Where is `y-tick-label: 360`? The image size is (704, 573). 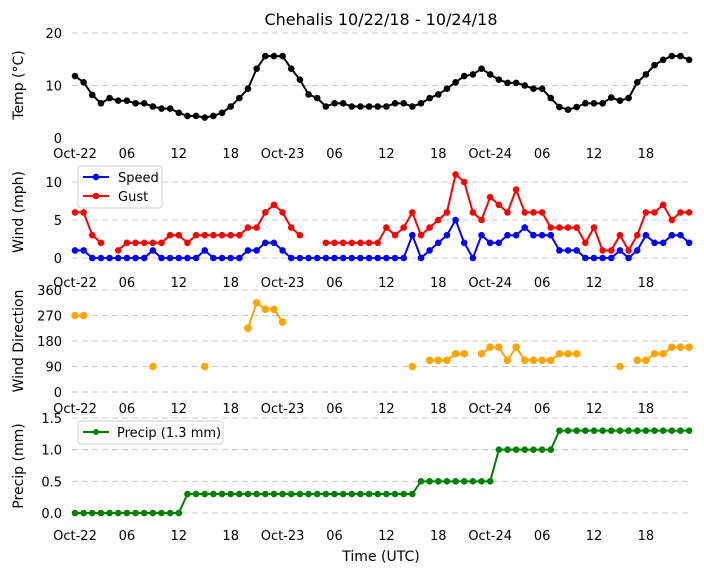
y-tick-label: 360 is located at coordinates (49, 291).